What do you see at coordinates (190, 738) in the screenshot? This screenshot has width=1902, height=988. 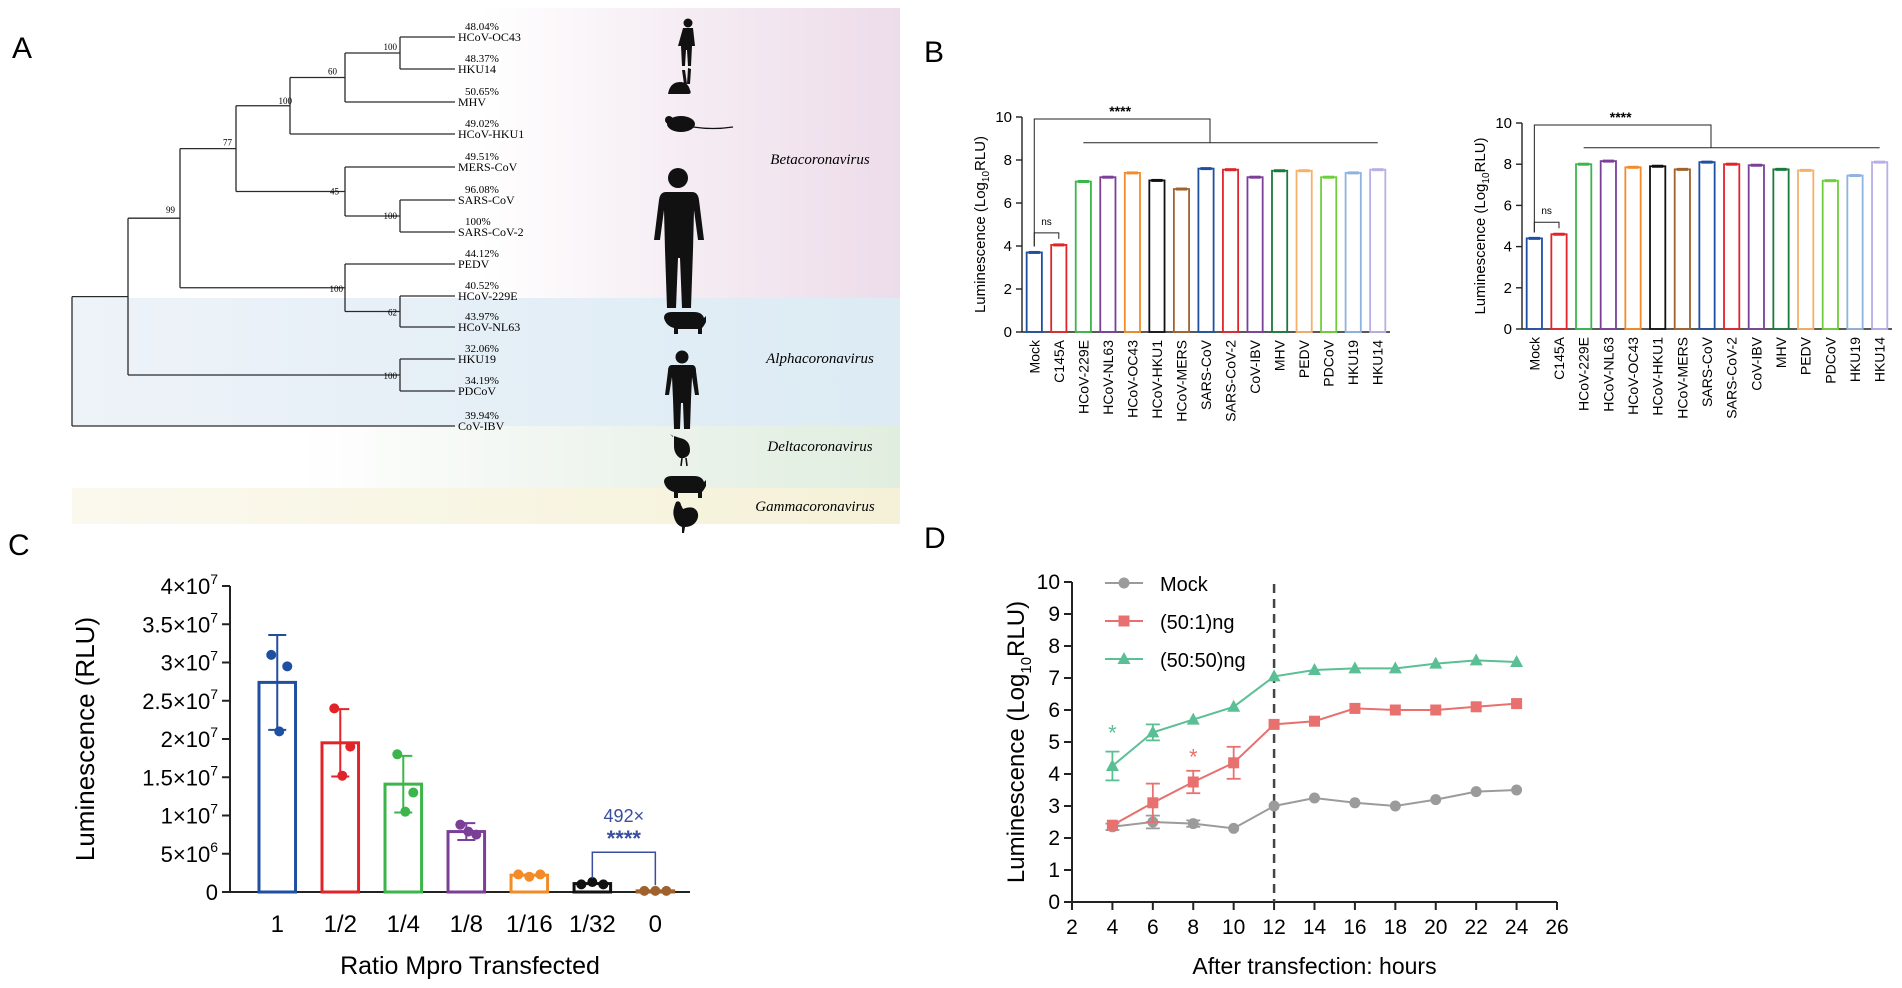 I see `y-tick-label: 2×10⁷` at bounding box center [190, 738].